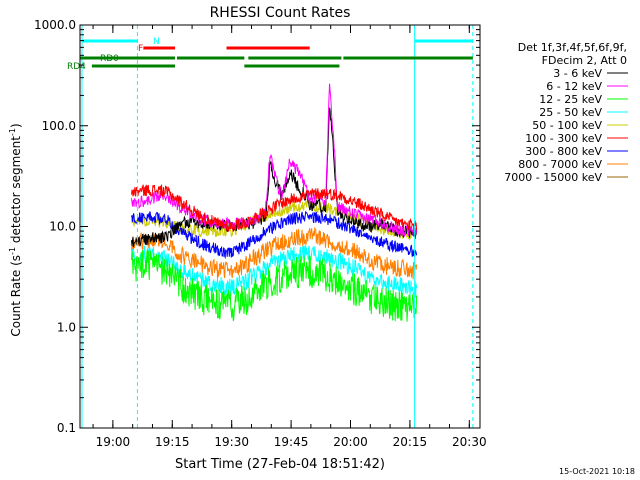 This screenshot has height=480, width=640. Describe the element at coordinates (76, 67) in the screenshot. I see `flag-label-rd4: RD4` at that location.